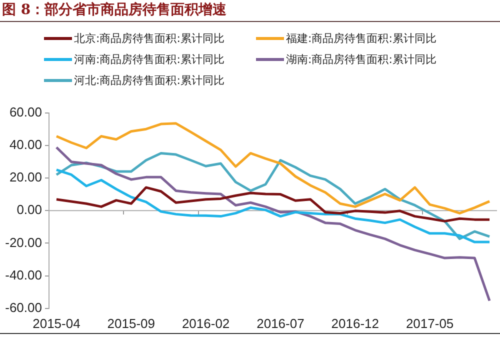 The height and width of the screenshot is (349, 500). I want to click on y-tick-label: -20.00, so click(23, 242).